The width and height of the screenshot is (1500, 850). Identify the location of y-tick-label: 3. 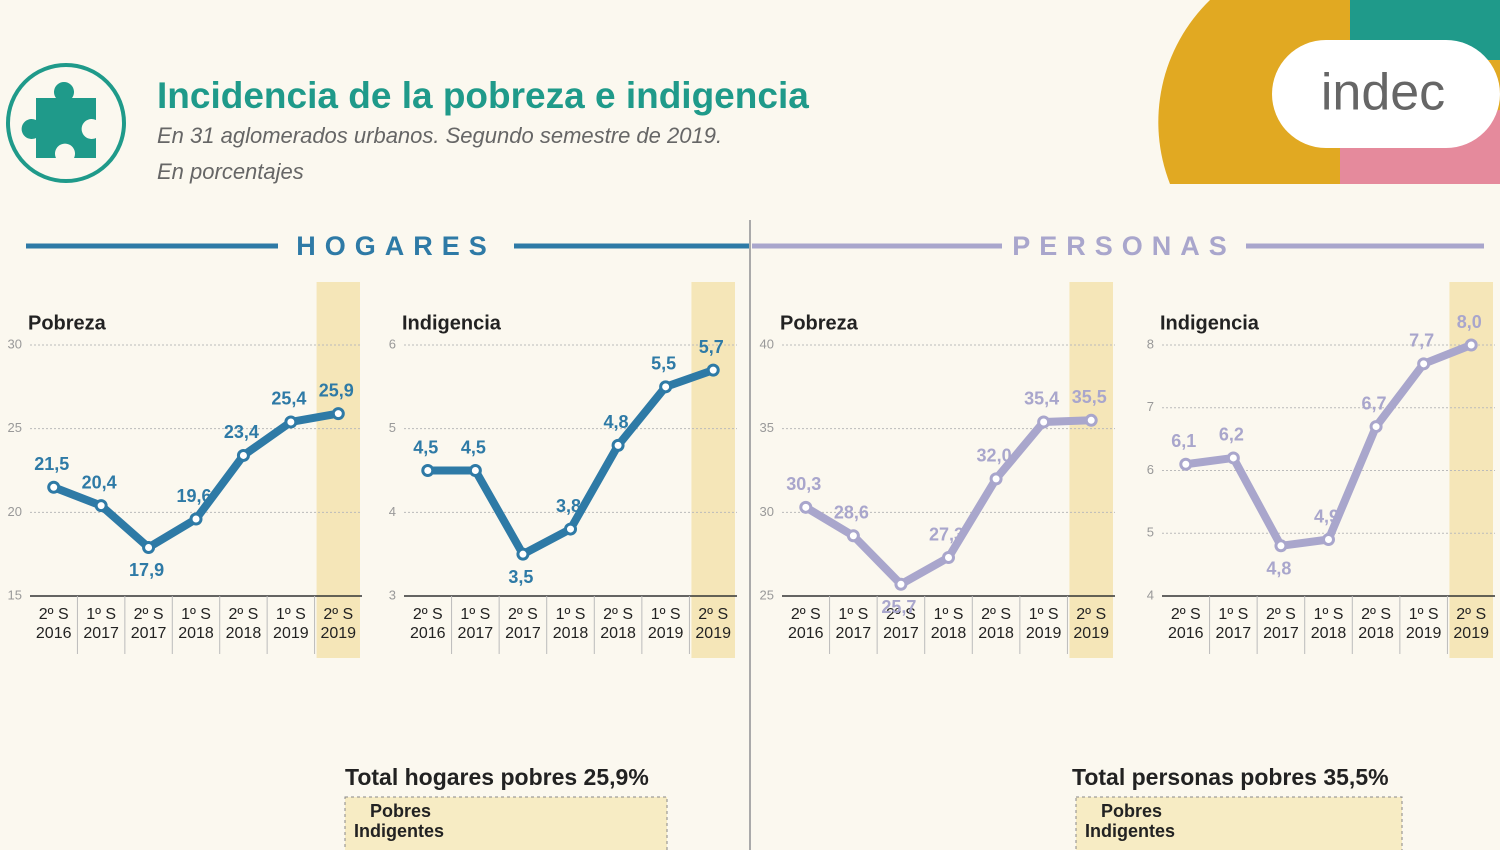
(392, 594).